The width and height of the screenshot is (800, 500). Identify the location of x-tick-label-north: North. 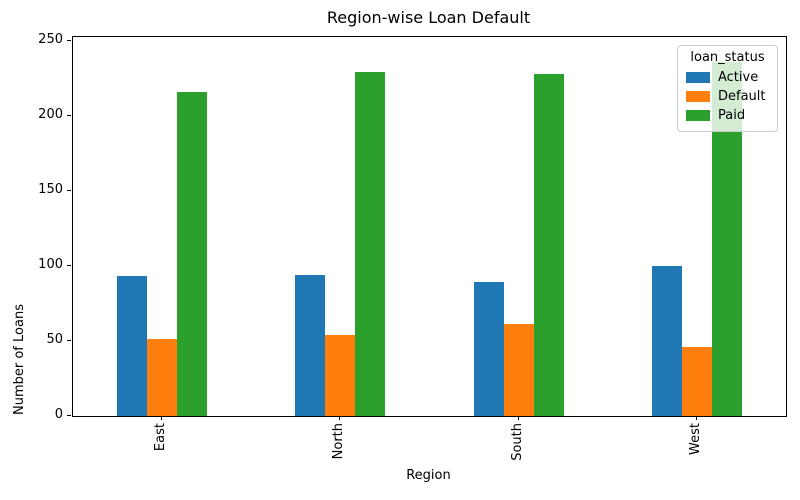
(339, 441).